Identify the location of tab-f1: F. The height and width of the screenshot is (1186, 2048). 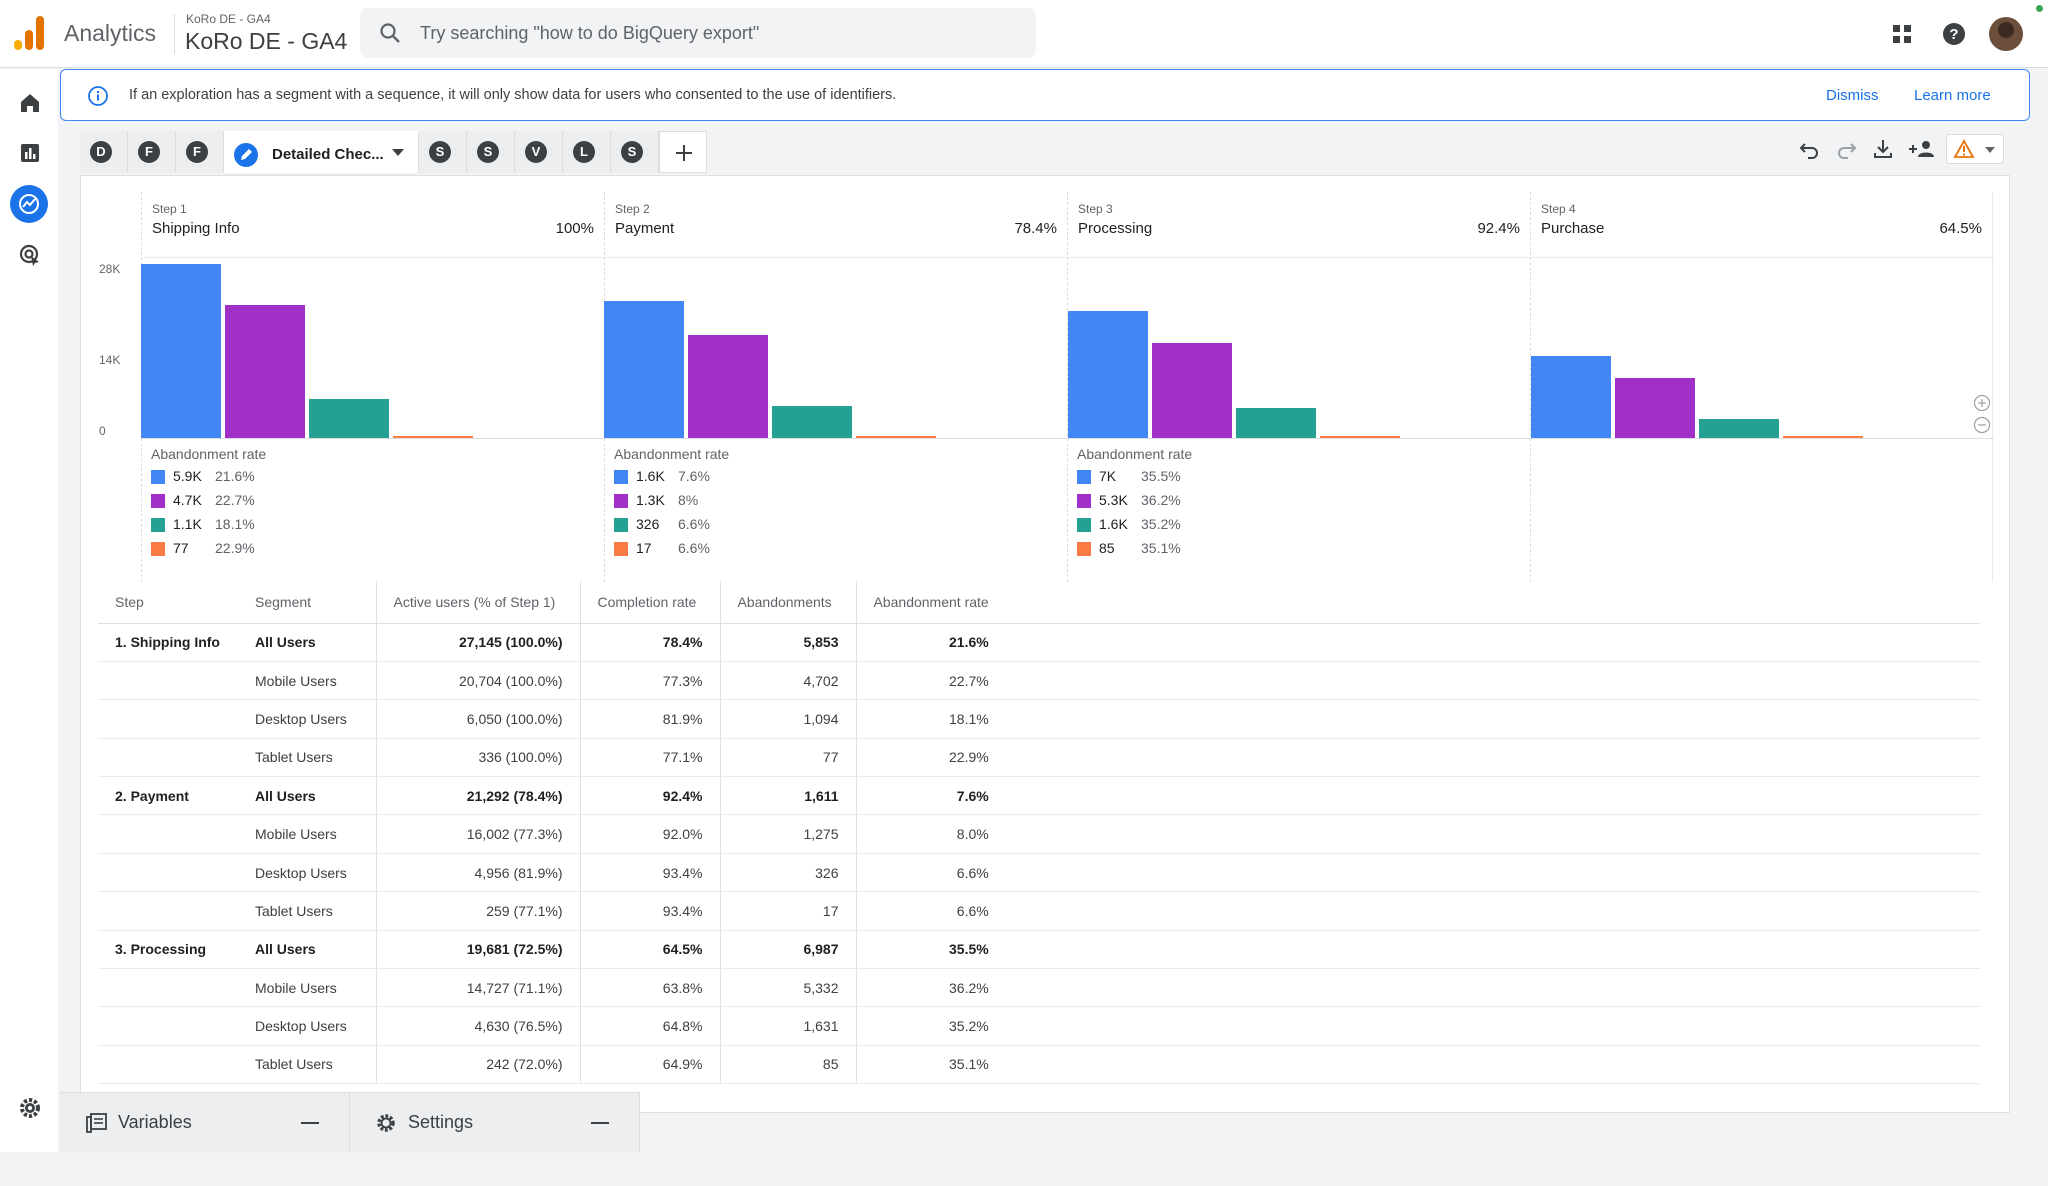
(152, 152).